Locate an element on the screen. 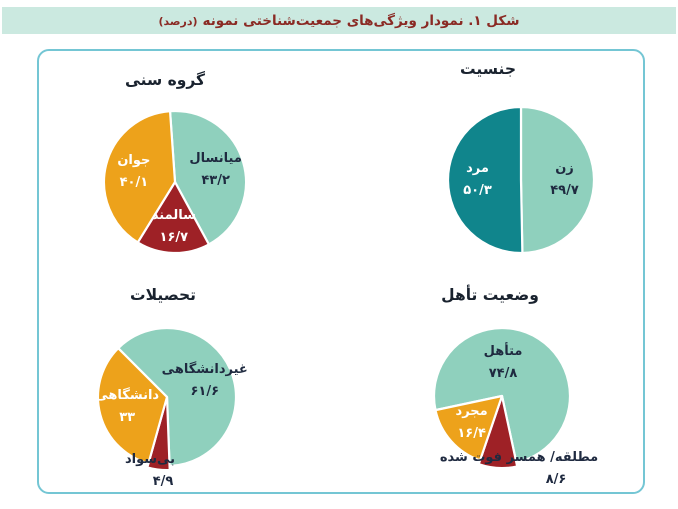  pie-title-marital-status: وضعیت تأهل is located at coordinates (490, 295).